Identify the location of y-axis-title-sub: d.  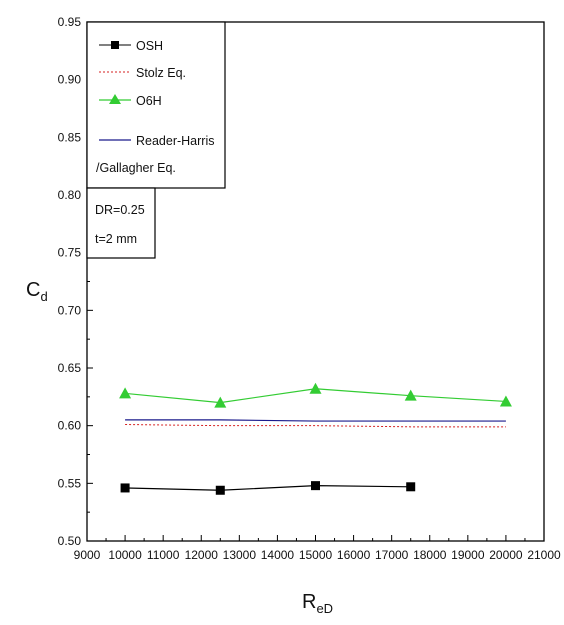
(43, 296).